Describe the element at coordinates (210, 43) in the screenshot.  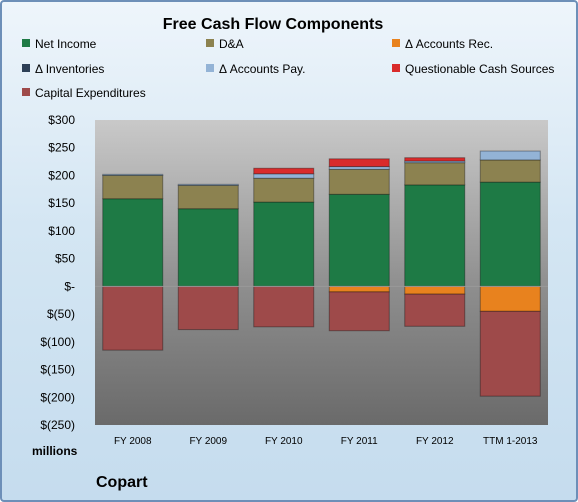
I see `legend-swatch-d-a` at that location.